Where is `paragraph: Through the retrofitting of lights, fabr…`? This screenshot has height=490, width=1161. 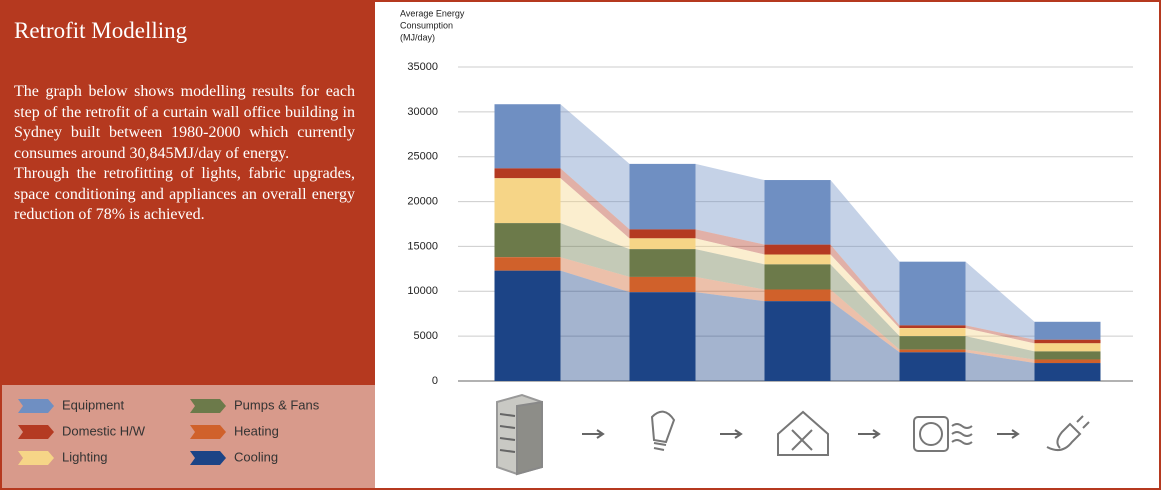 paragraph: Through the retrofitting of lights, fabr… is located at coordinates (184, 194).